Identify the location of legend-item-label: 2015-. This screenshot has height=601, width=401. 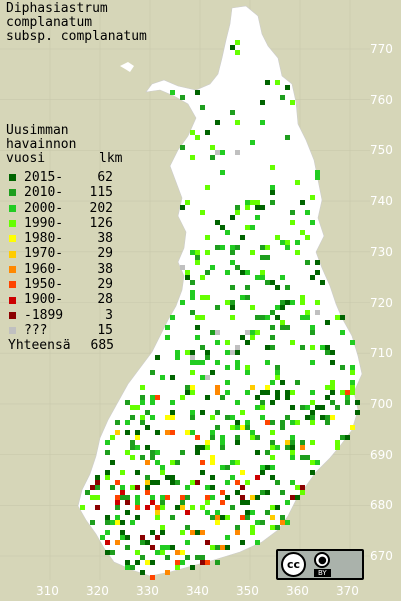
(44, 177).